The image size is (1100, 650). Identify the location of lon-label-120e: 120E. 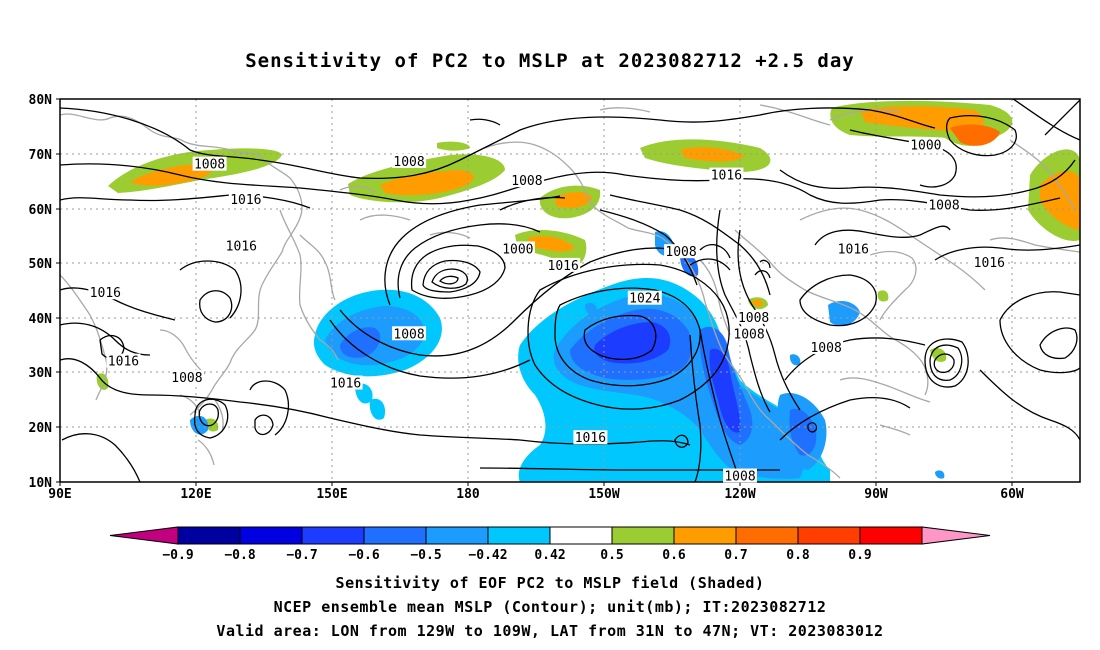
(195, 494).